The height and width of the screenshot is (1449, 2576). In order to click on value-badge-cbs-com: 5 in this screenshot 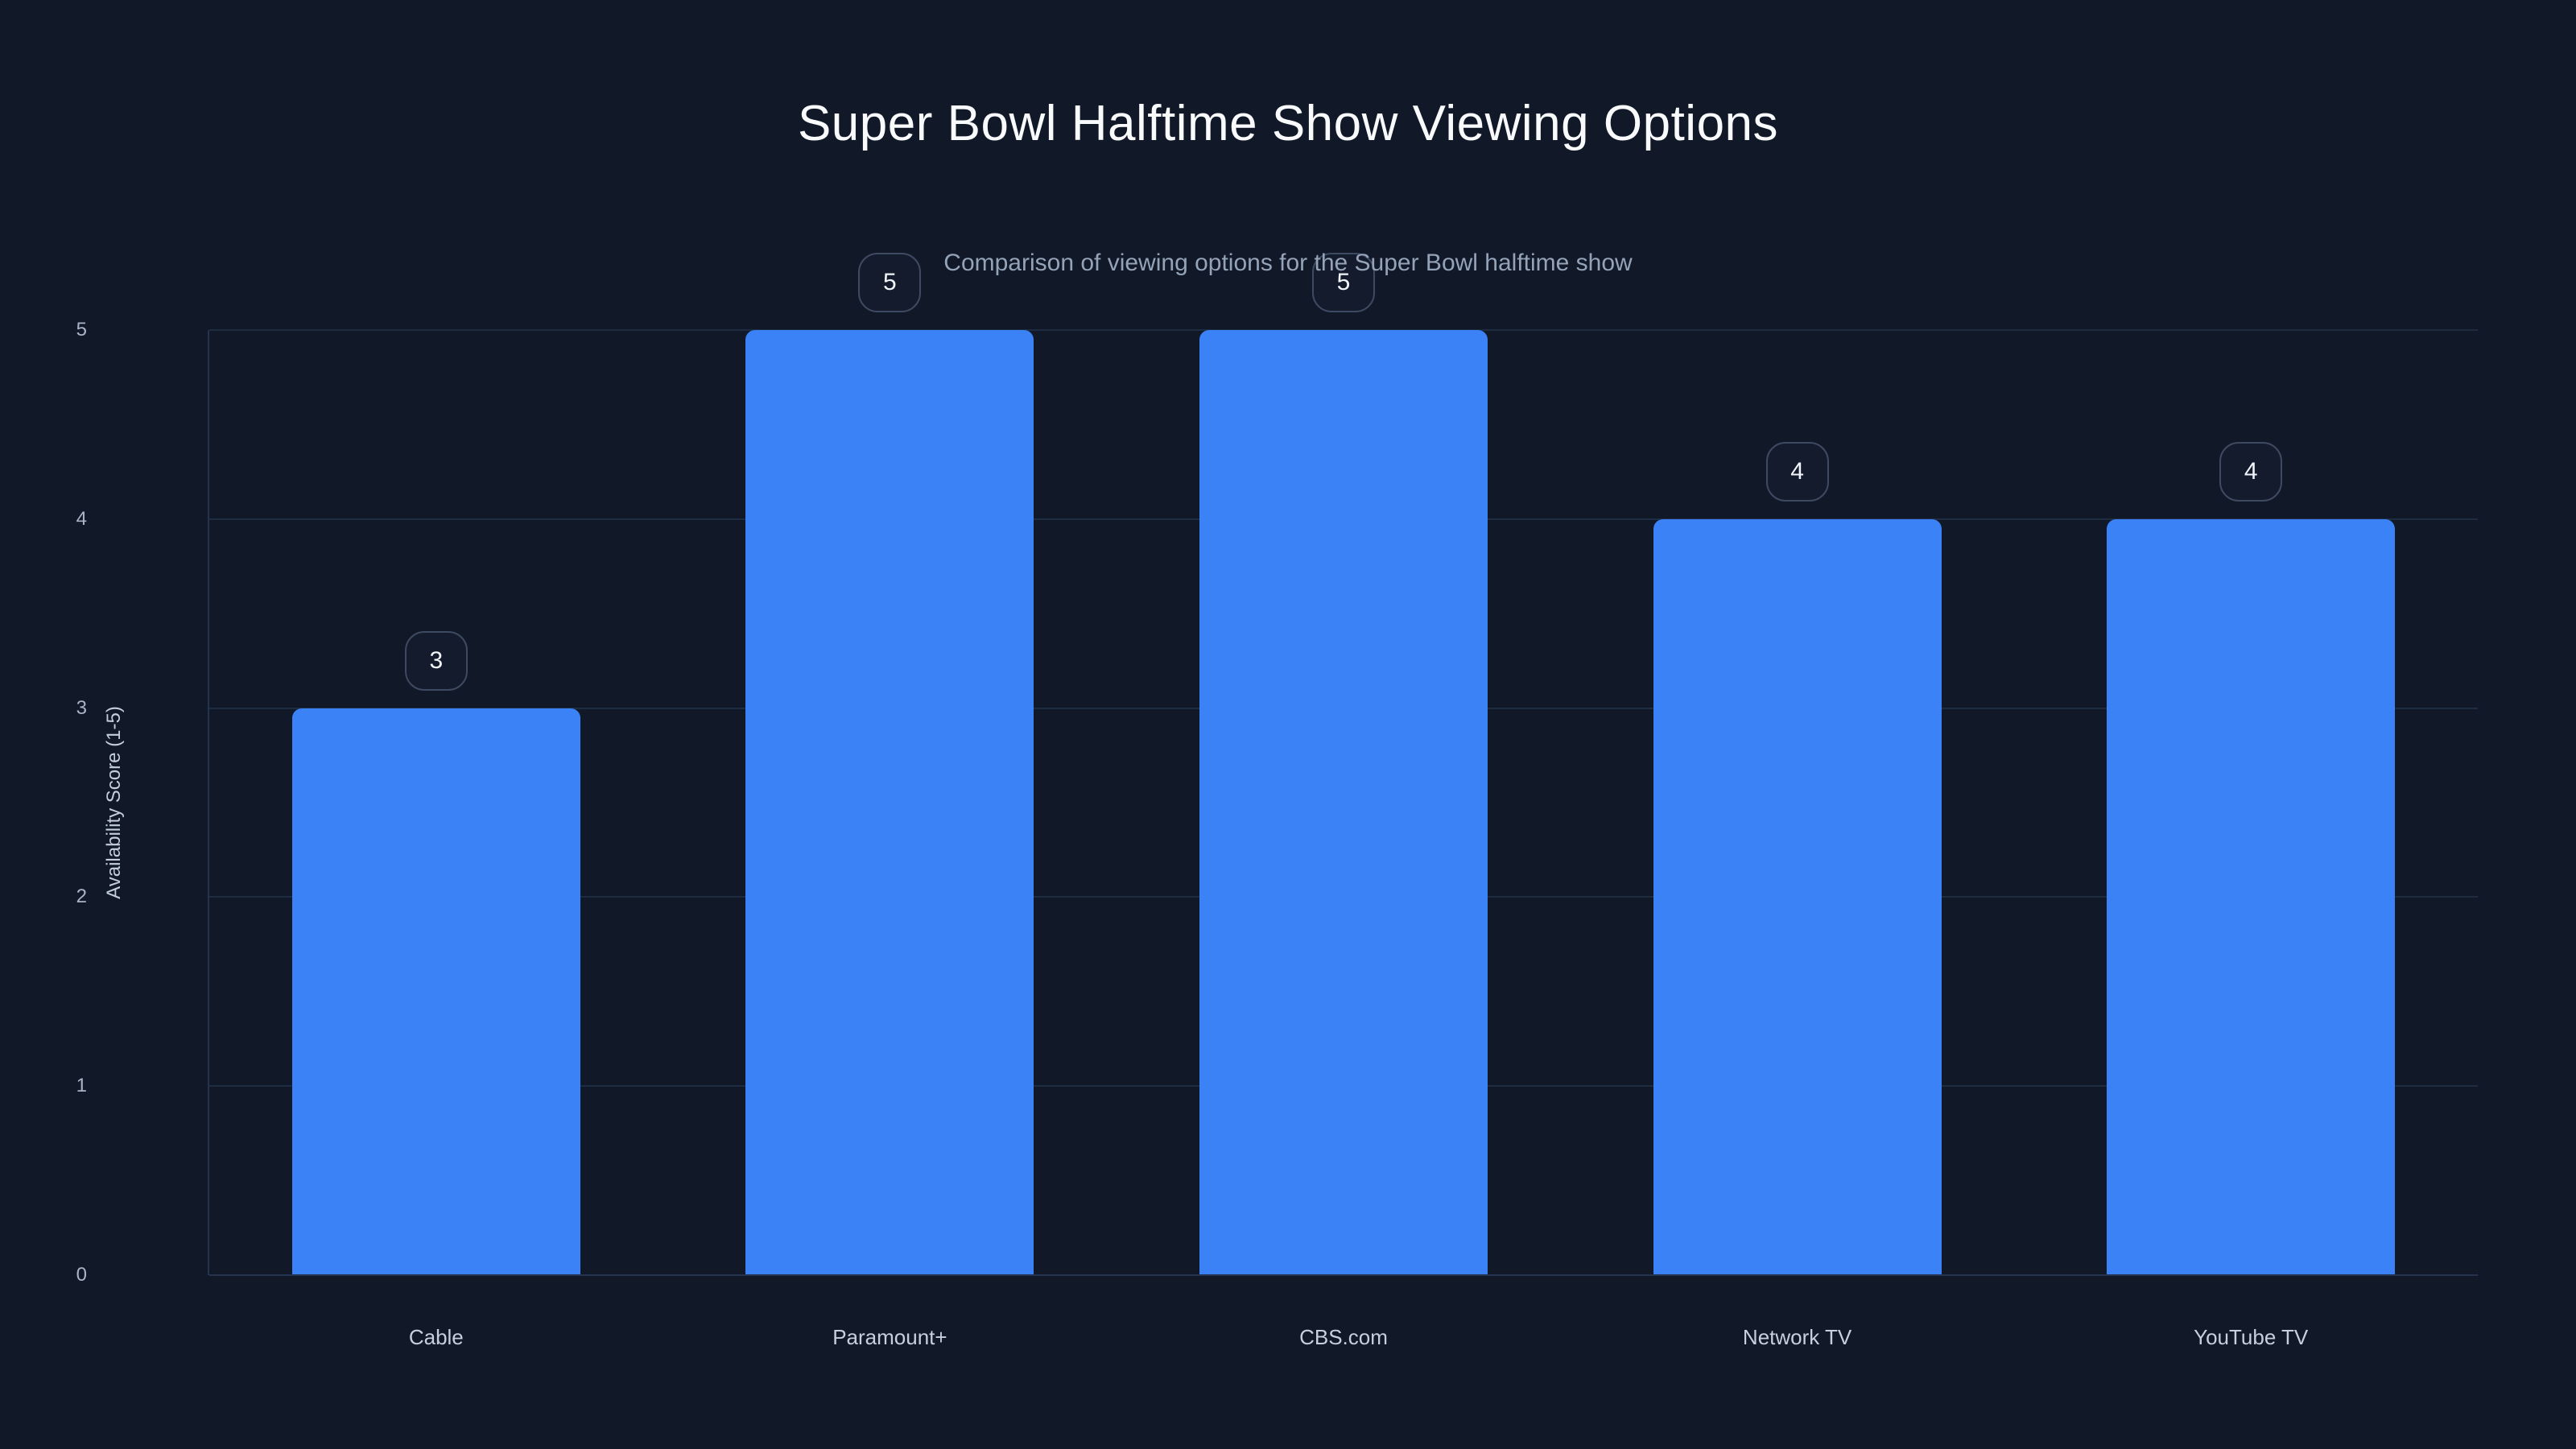, I will do `click(1343, 282)`.